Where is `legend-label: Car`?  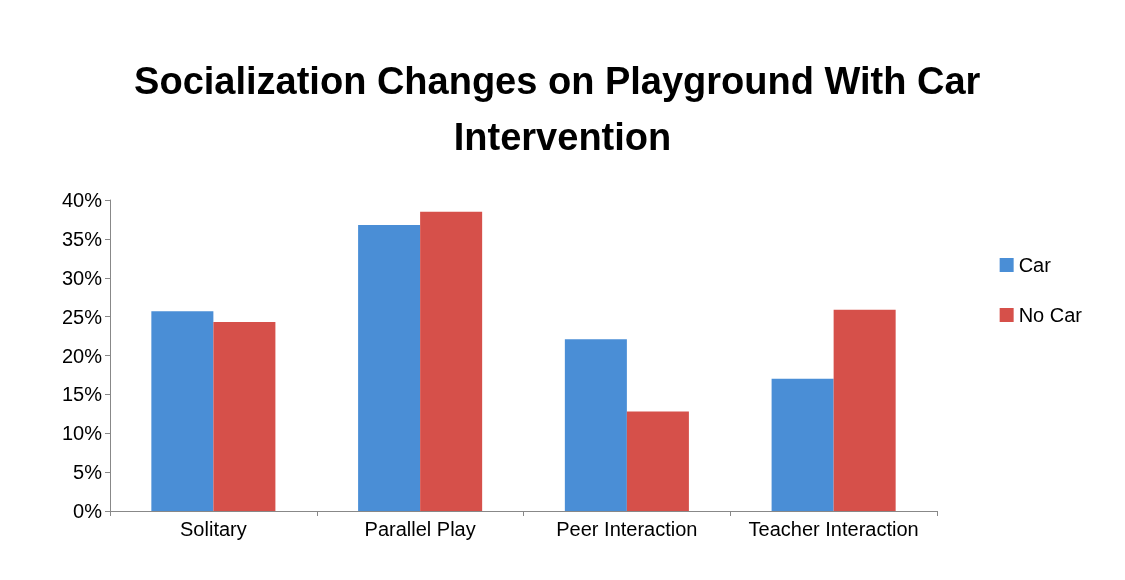
legend-label: Car is located at coordinates (1035, 265).